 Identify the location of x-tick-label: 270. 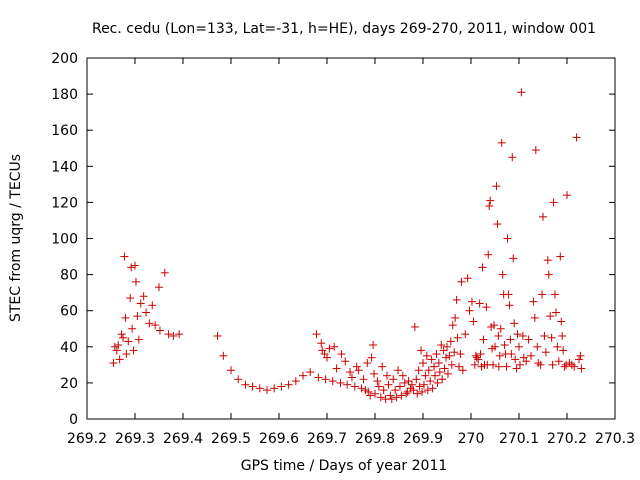
(471, 439).